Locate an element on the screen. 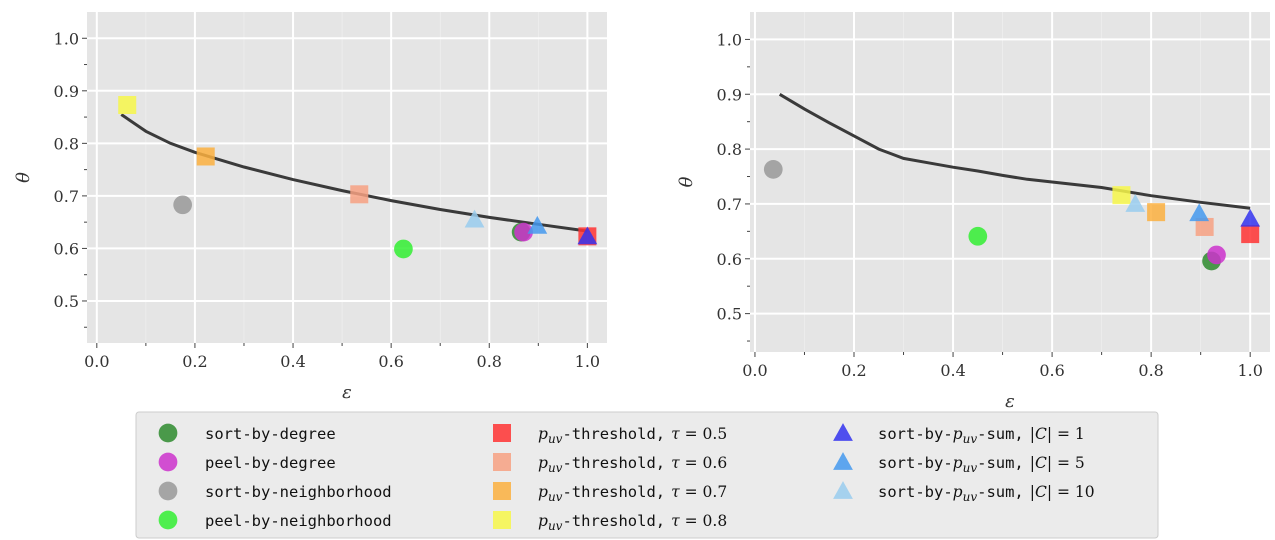  legend-label: sort-by-puv-sum, |C| = 5 is located at coordinates (981, 464).